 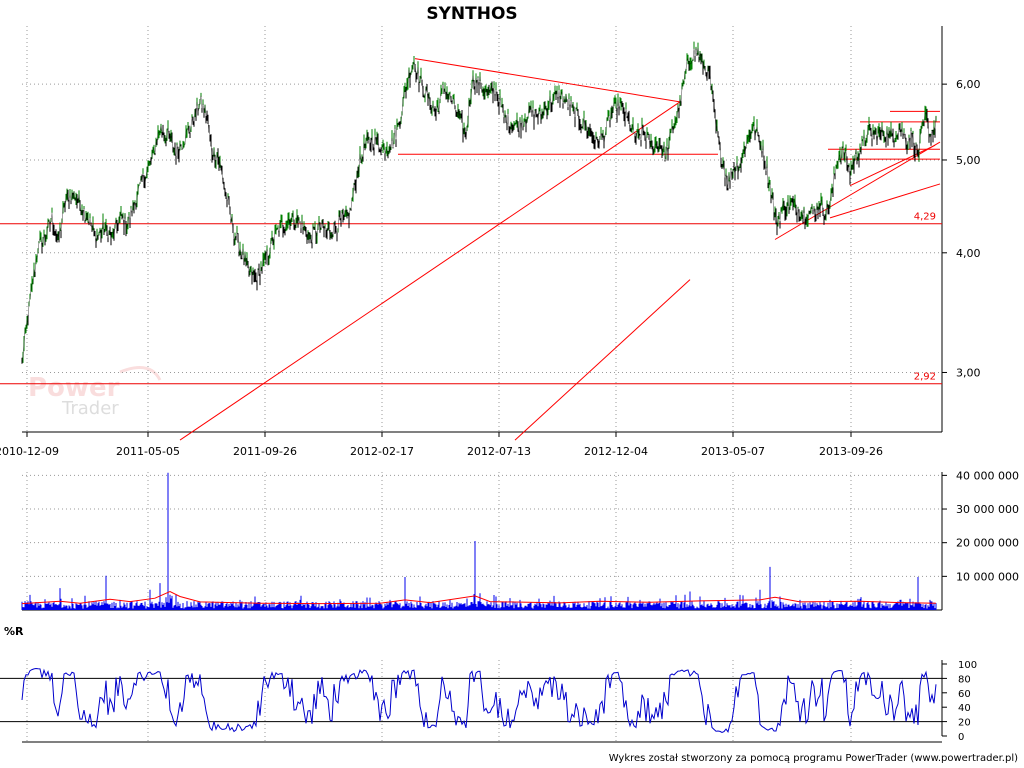 I want to click on level-label-1: 2,92, so click(x=925, y=377).